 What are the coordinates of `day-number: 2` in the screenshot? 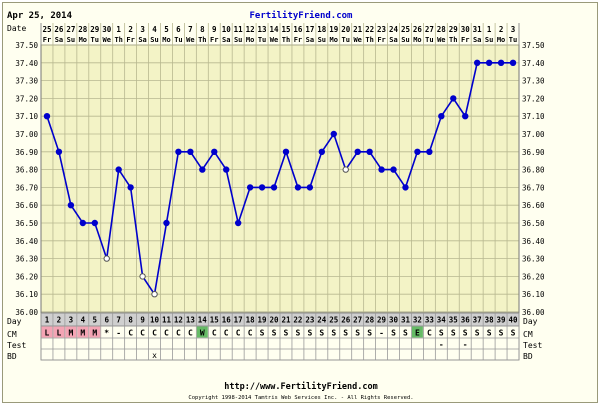 It's located at (59, 320).